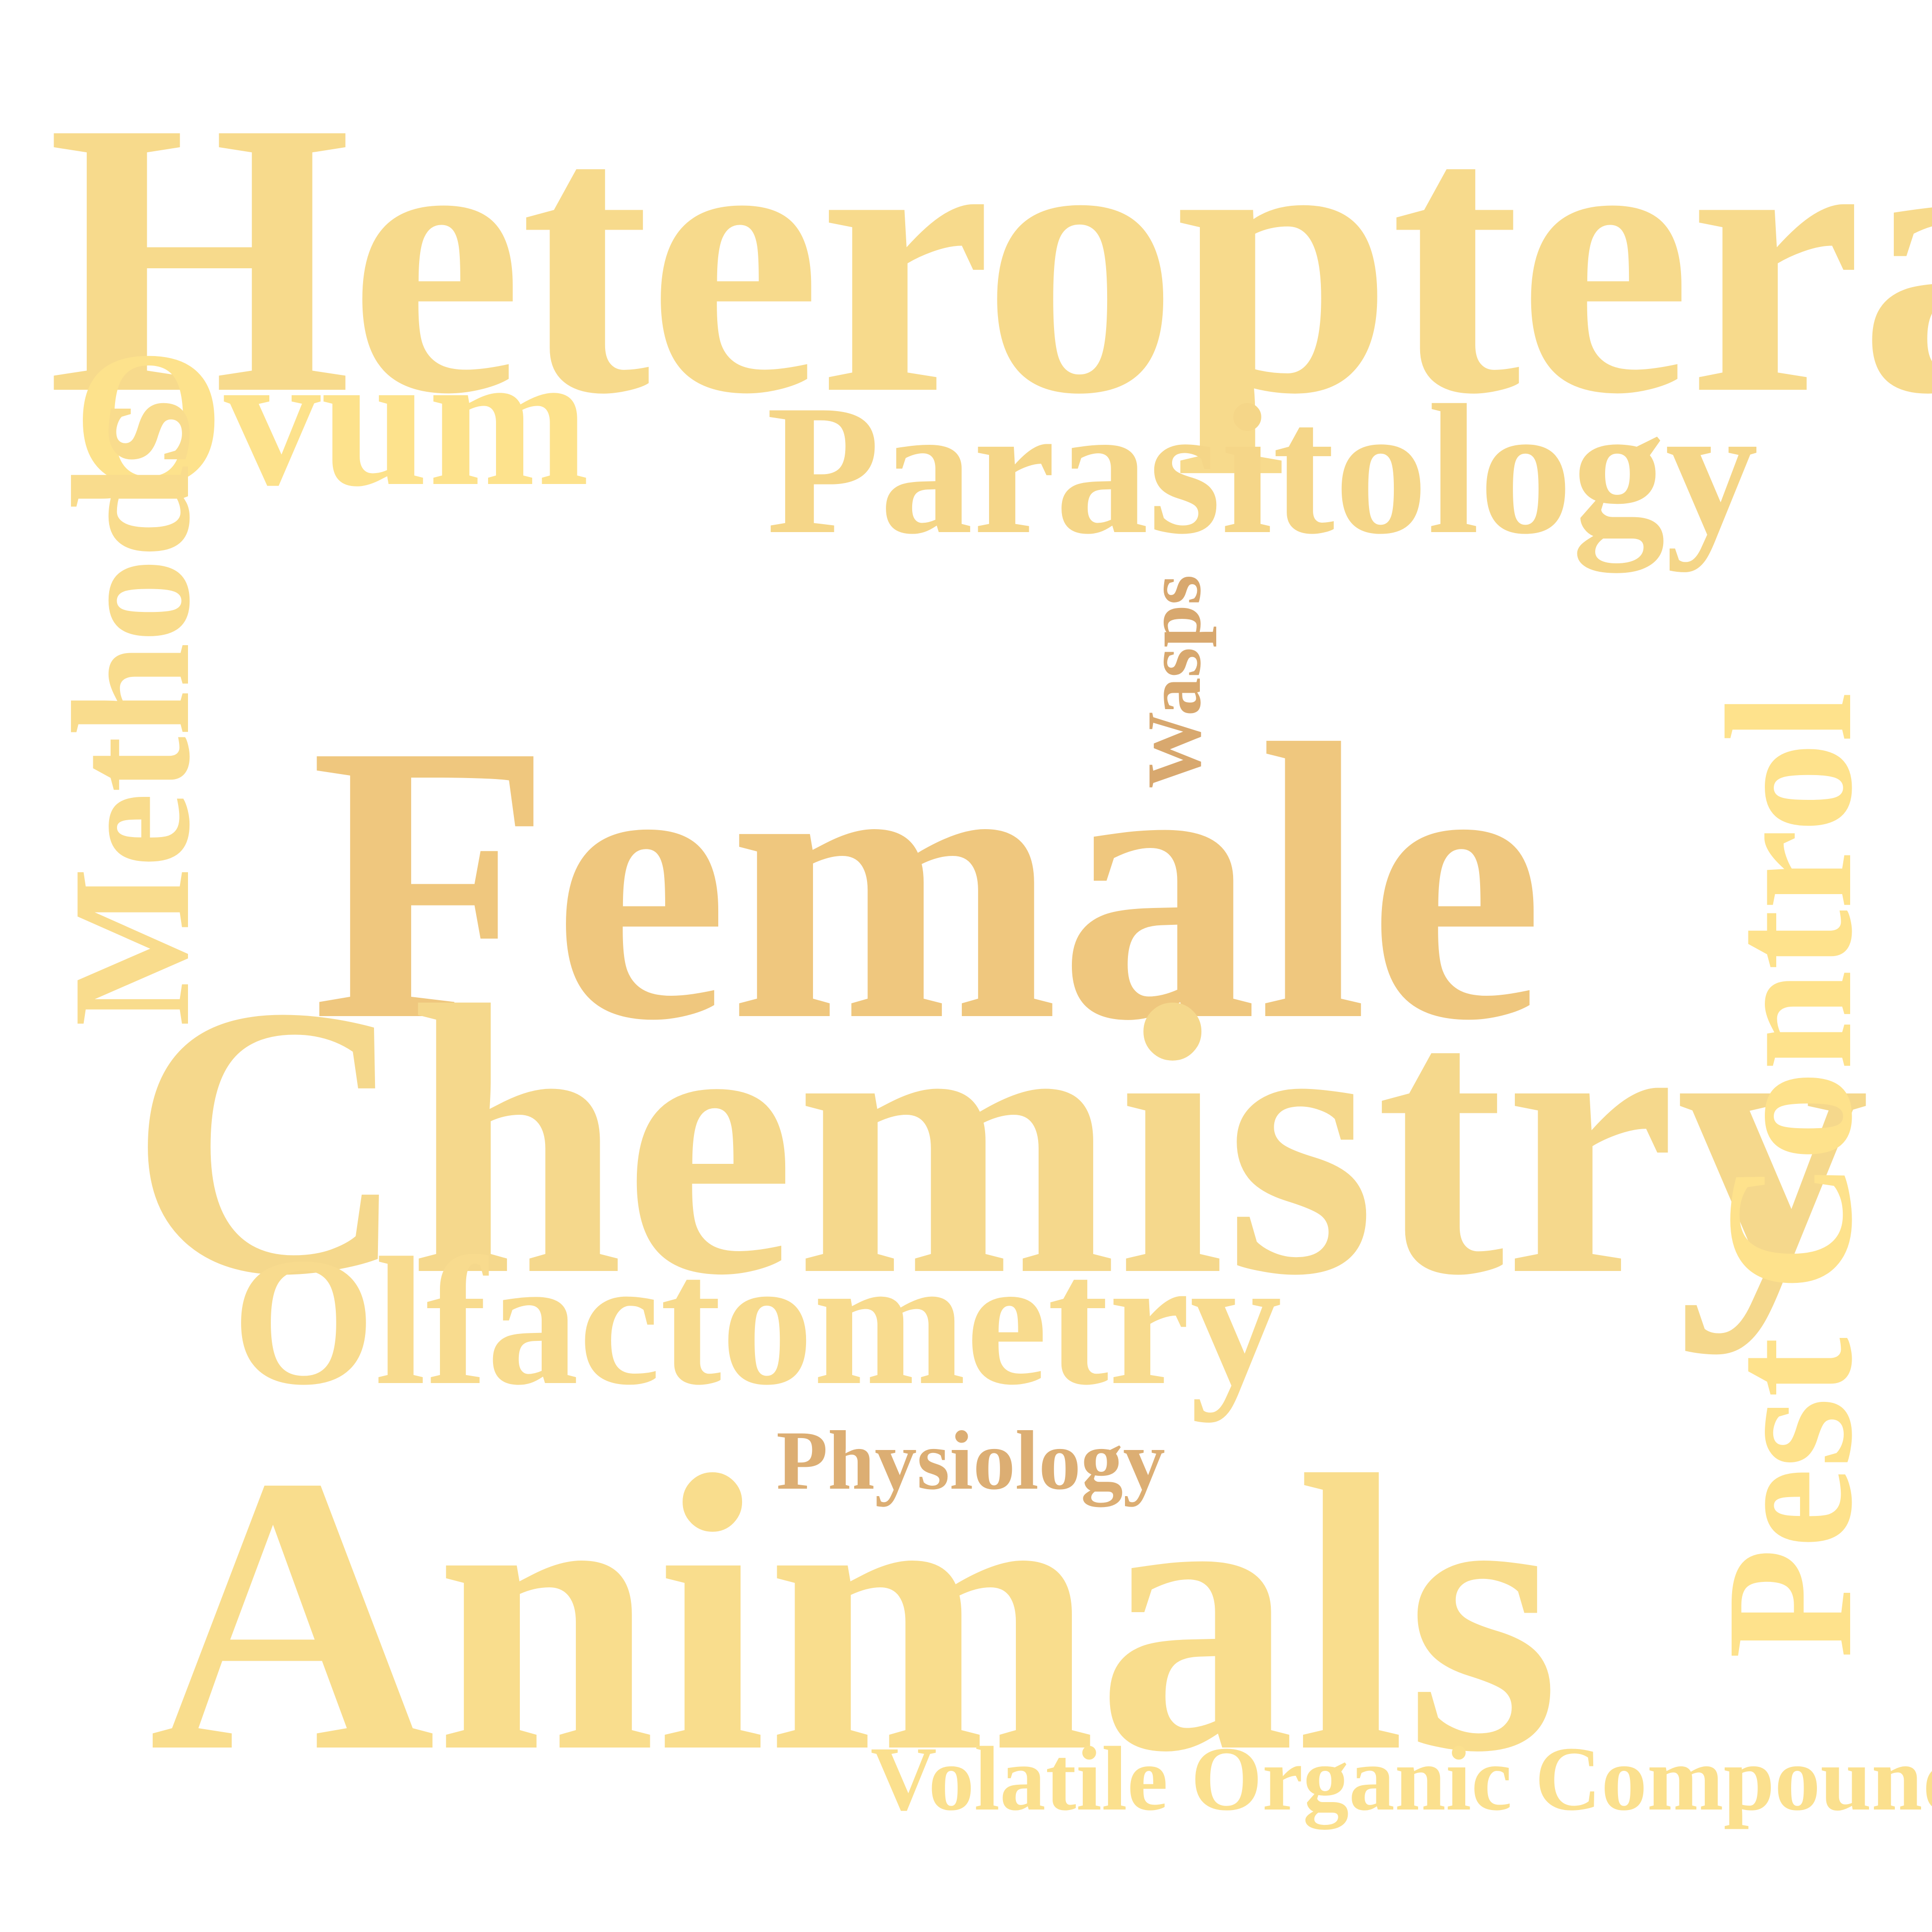 Image resolution: width=1932 pixels, height=1932 pixels. Describe the element at coordinates (331, 419) in the screenshot. I see `word-ovum: Ovum` at that location.